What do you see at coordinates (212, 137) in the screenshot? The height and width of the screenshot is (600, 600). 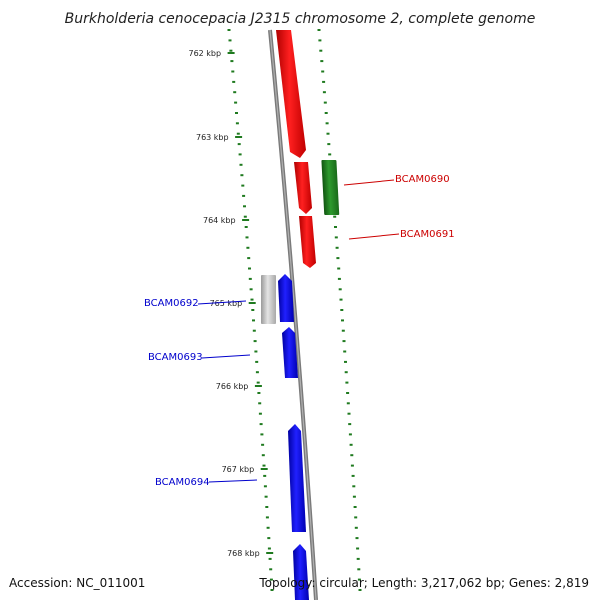 I see `kbp-label: 763 kbp` at bounding box center [212, 137].